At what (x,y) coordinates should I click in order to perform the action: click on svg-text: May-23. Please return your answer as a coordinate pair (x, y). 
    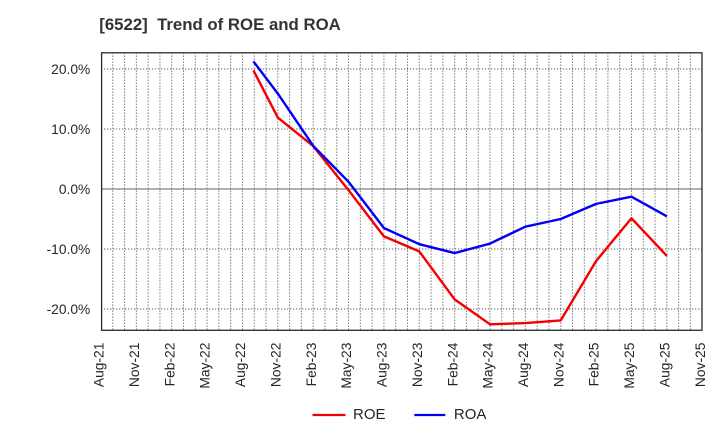
    Looking at the image, I should click on (346, 365).